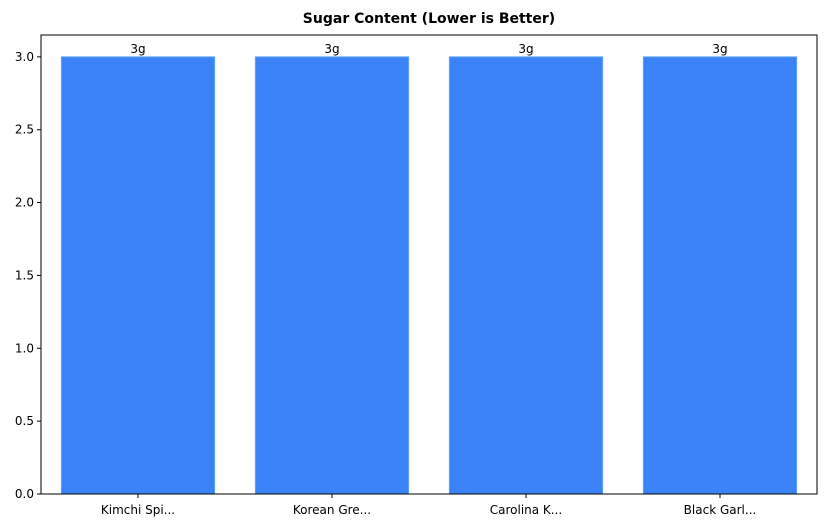 This screenshot has width=826, height=528. I want to click on y-tick-label: 0.0, so click(24, 494).